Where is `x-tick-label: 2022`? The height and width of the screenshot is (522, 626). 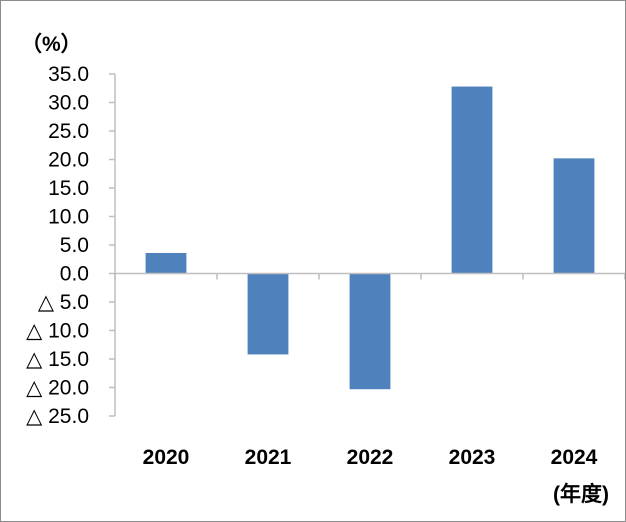 x-tick-label: 2022 is located at coordinates (370, 457).